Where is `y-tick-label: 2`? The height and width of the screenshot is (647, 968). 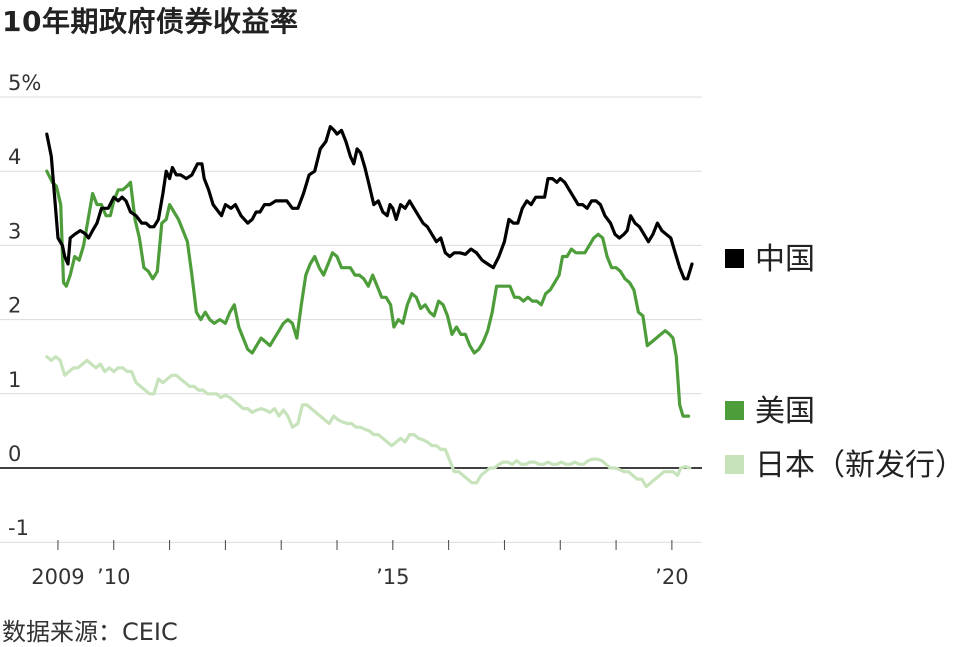
y-tick-label: 2 is located at coordinates (14, 306).